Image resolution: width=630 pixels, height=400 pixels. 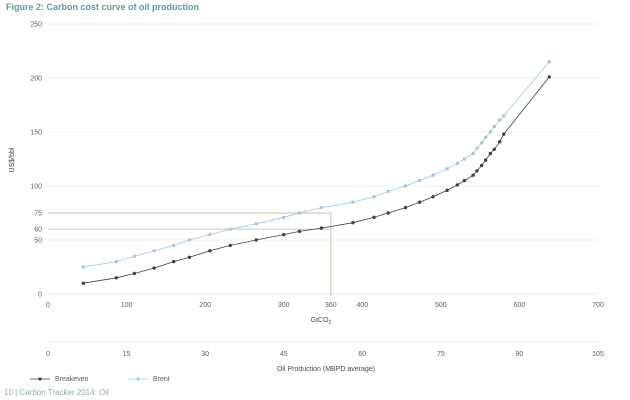 What do you see at coordinates (326, 369) in the screenshot?
I see `x2-axis-label: Oil Production (MBPD average)` at bounding box center [326, 369].